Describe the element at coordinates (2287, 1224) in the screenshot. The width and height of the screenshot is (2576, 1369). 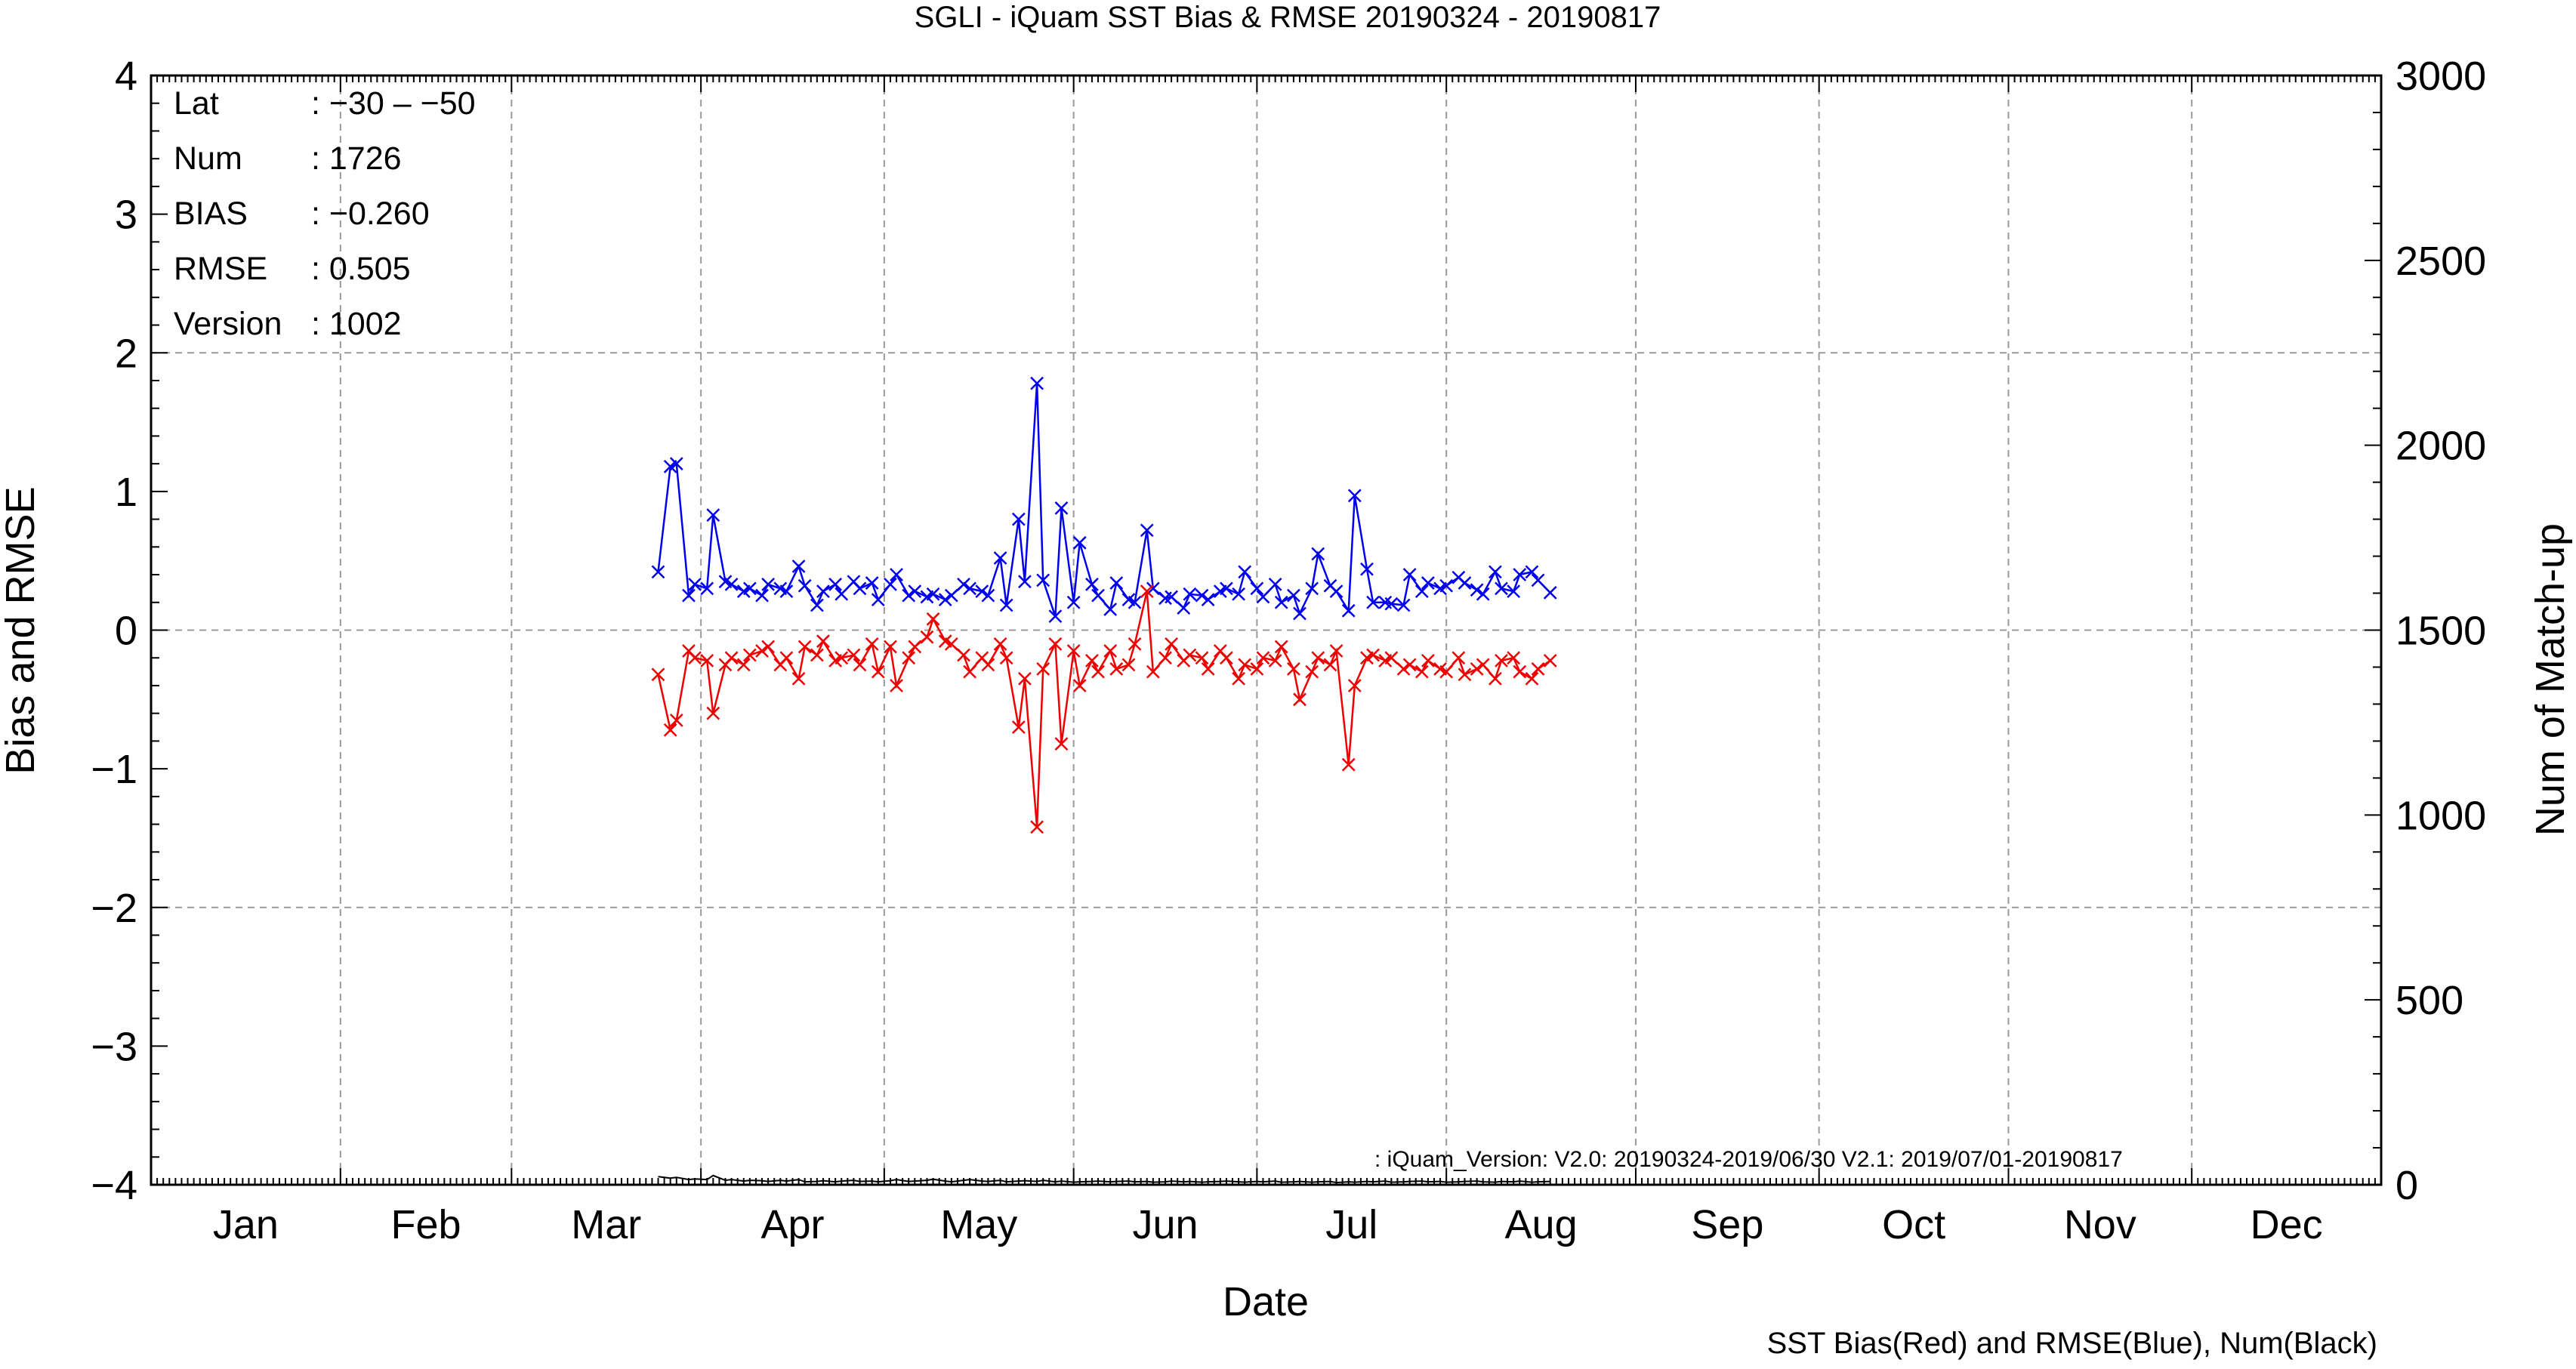
I see `month-label-dec: Dec` at that location.